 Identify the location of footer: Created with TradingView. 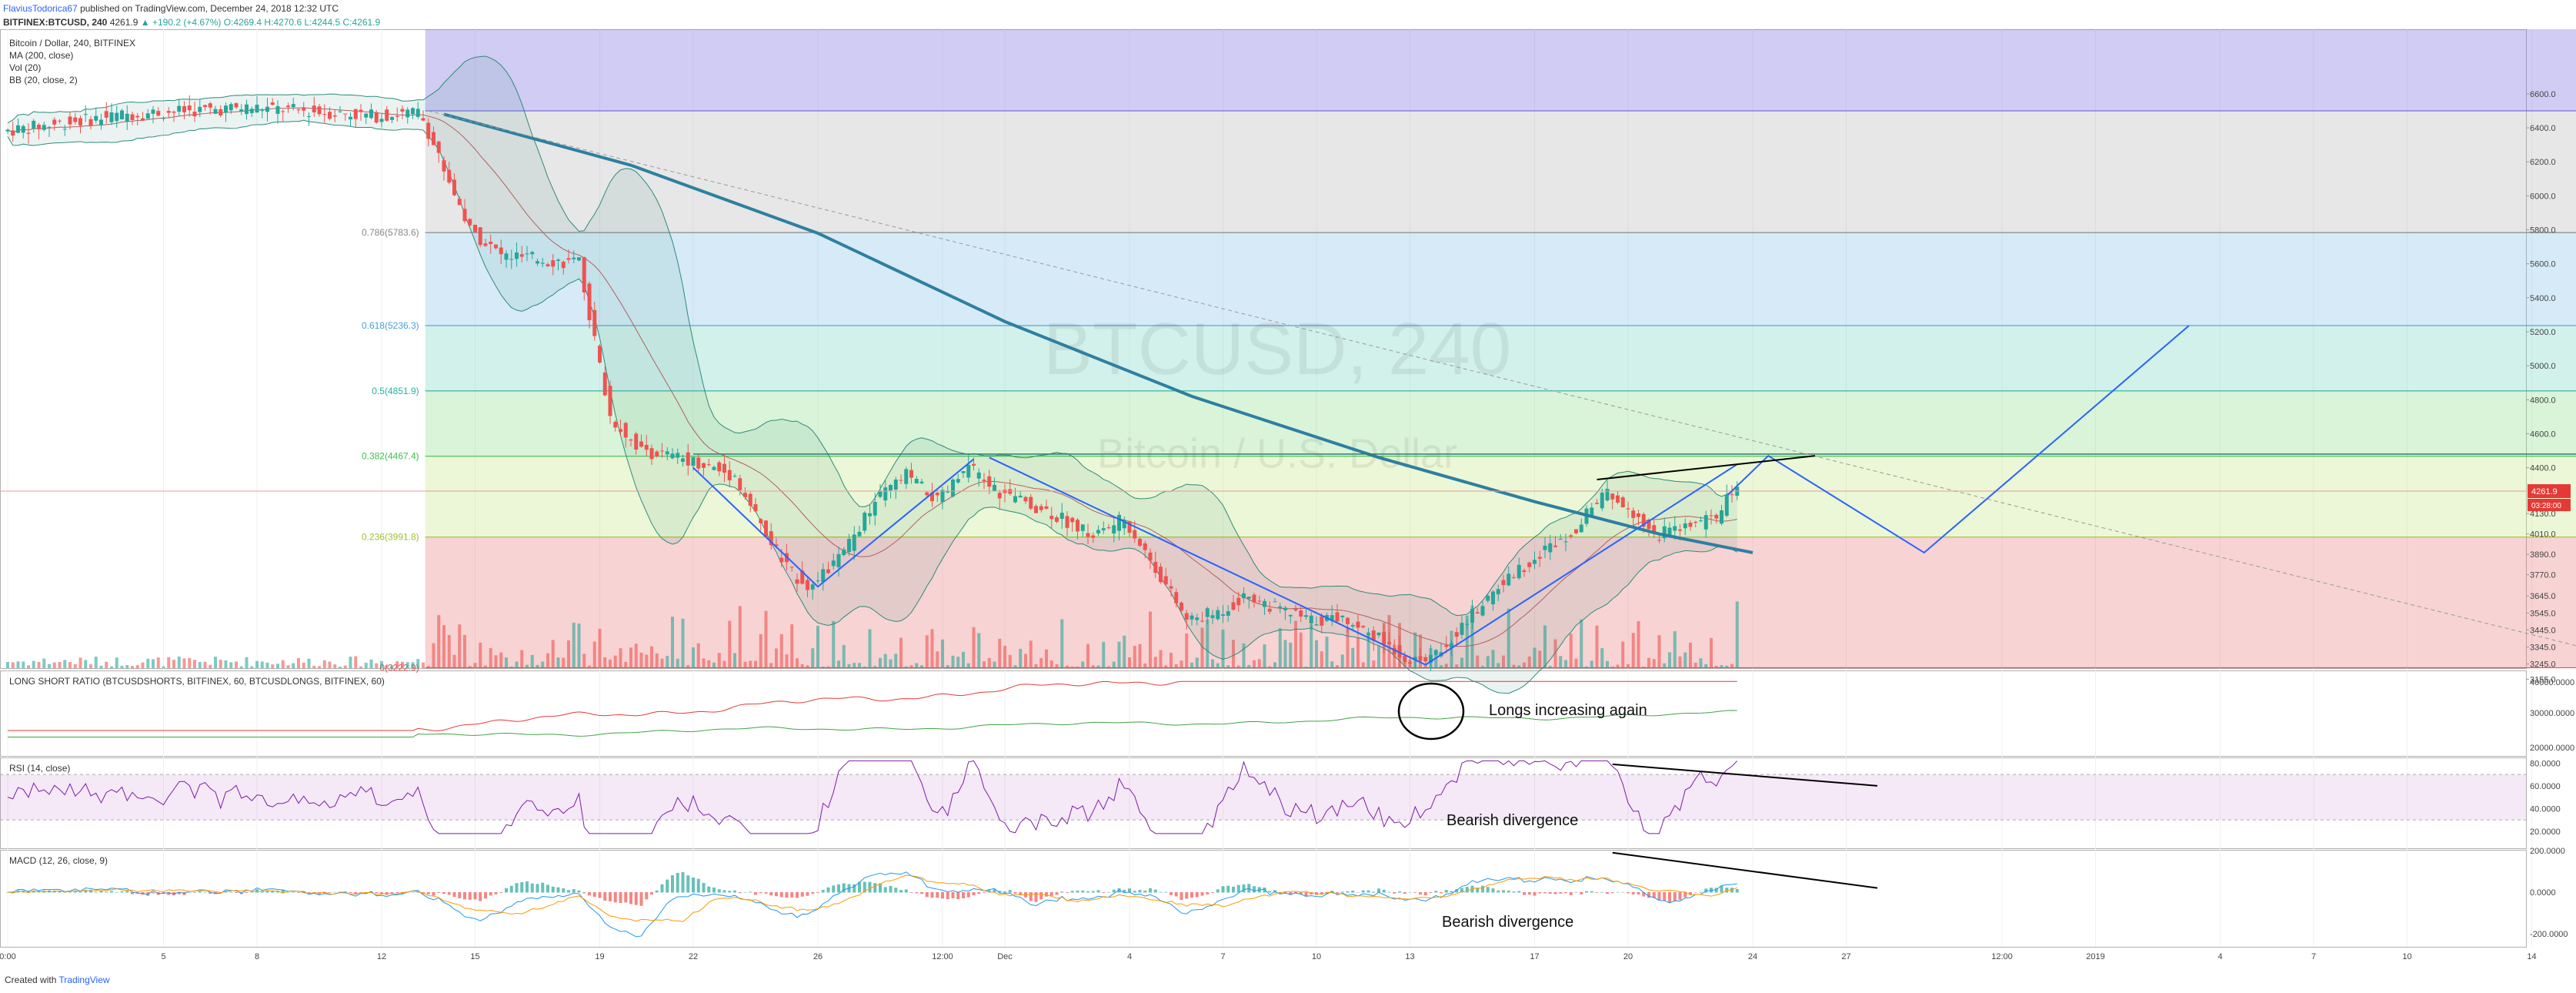
(58, 980).